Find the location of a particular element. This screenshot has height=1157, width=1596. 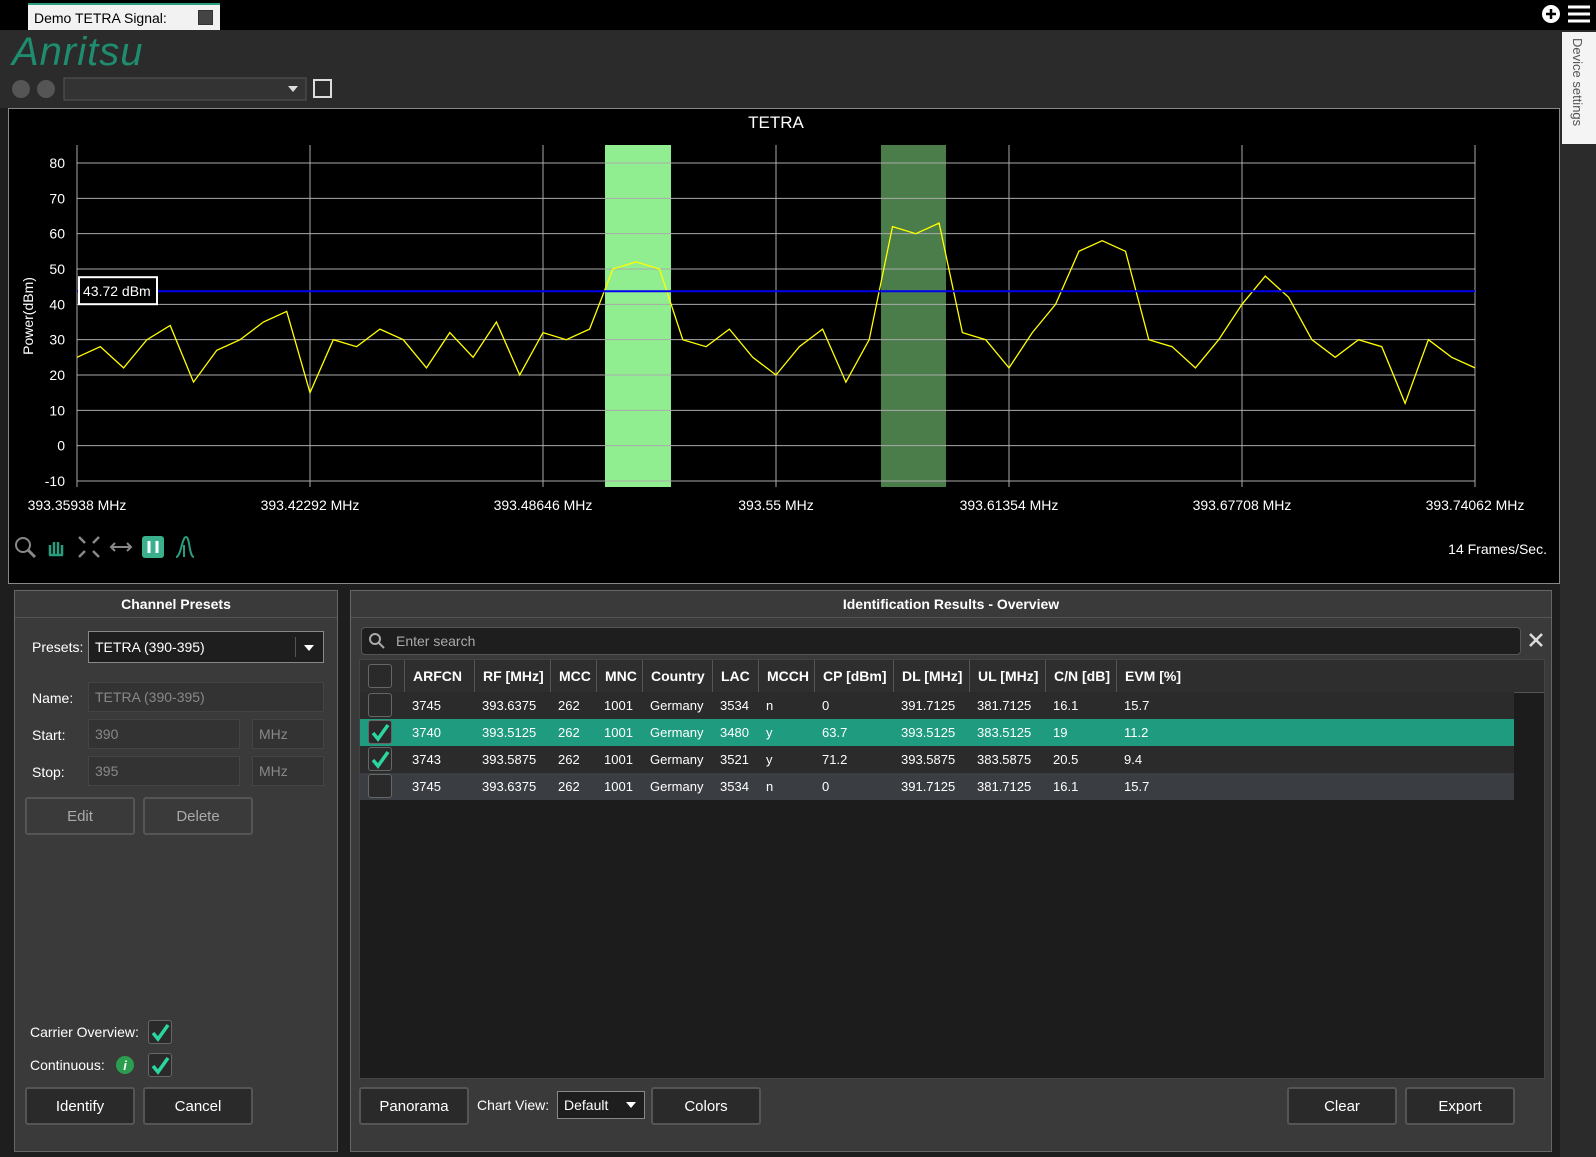

table-cell: 0 is located at coordinates (826, 705).